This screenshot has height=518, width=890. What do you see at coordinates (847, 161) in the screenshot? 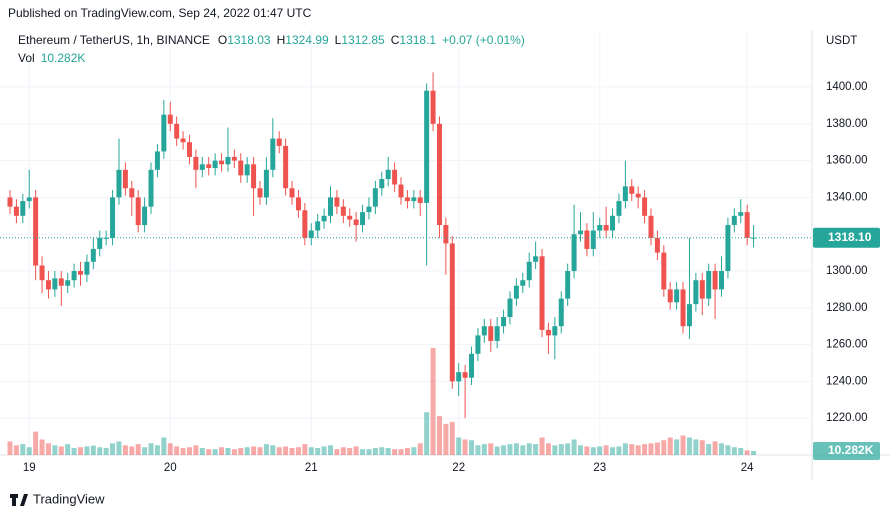
I see `y-tick-label: 1360.00` at bounding box center [847, 161].